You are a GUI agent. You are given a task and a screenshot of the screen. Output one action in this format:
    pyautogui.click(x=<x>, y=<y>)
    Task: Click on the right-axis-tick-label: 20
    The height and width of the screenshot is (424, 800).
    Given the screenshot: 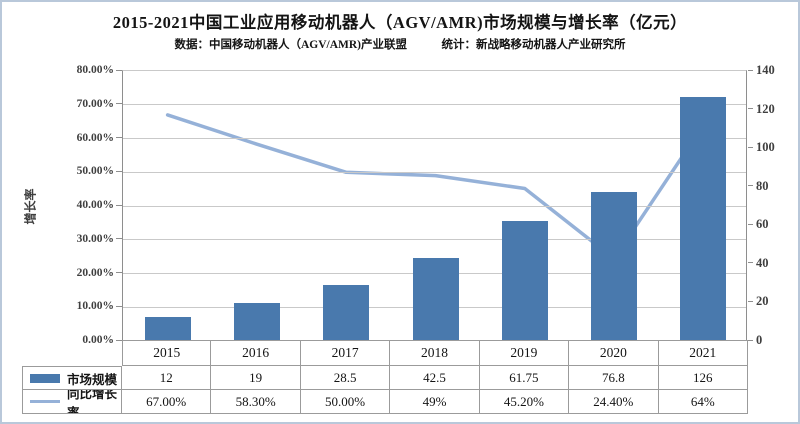 What is the action you would take?
    pyautogui.click(x=762, y=301)
    